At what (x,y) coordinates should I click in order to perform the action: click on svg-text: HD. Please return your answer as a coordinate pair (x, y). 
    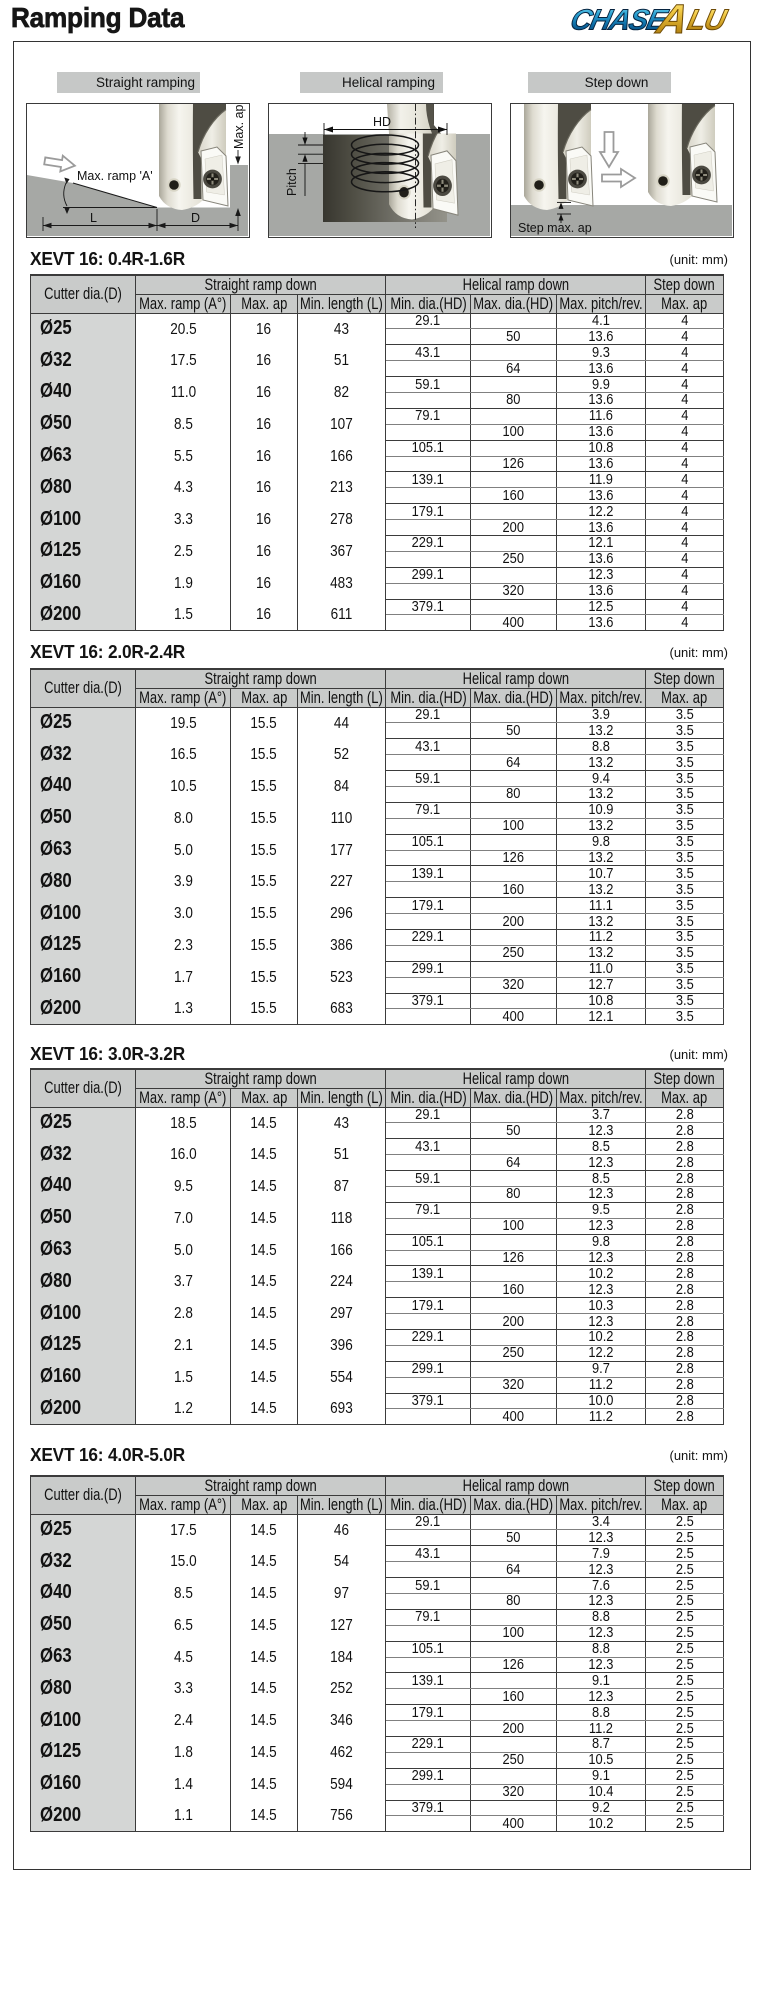
    Looking at the image, I should click on (382, 122).